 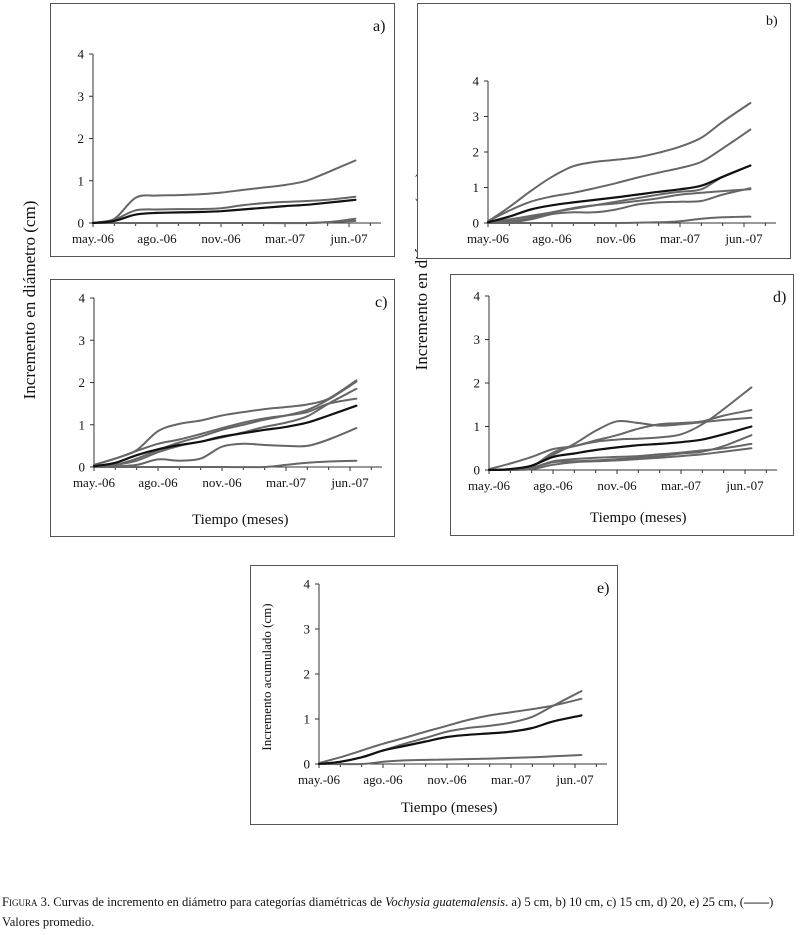 I want to click on chart-svg-a: 0 1 2 3 4 may.-06 ago.-06 nov.-06 mar.-07 jun.-07, so click(x=226, y=146).